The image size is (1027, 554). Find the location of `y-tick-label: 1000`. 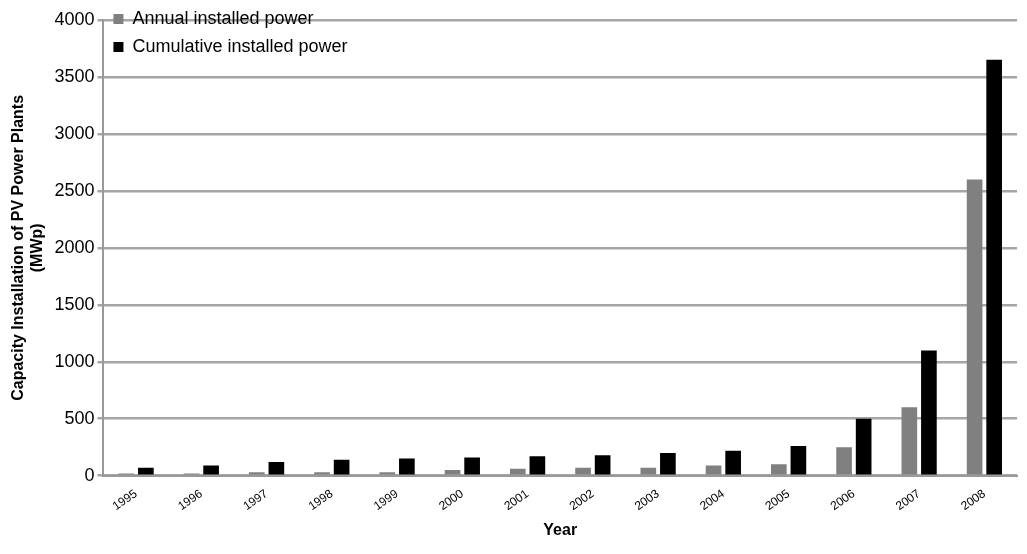

y-tick-label: 1000 is located at coordinates (74, 360).